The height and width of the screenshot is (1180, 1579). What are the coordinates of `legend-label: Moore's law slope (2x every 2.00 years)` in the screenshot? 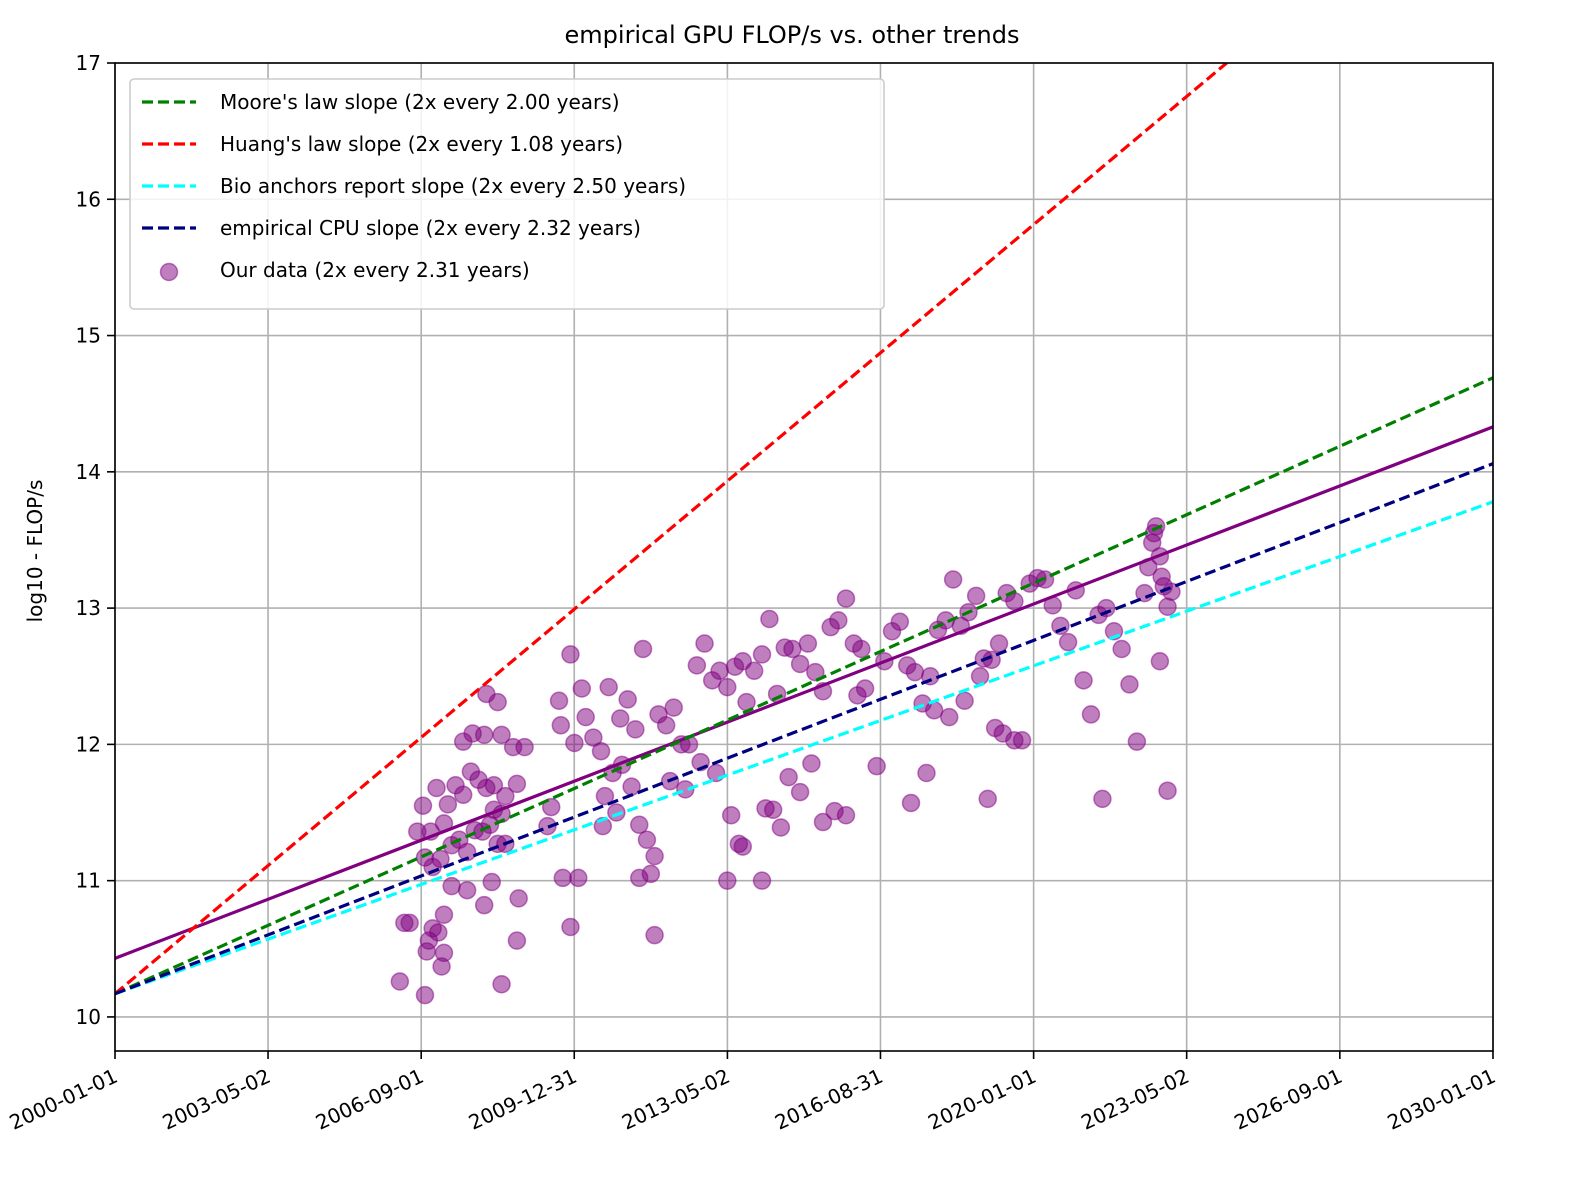 It's located at (420, 102).